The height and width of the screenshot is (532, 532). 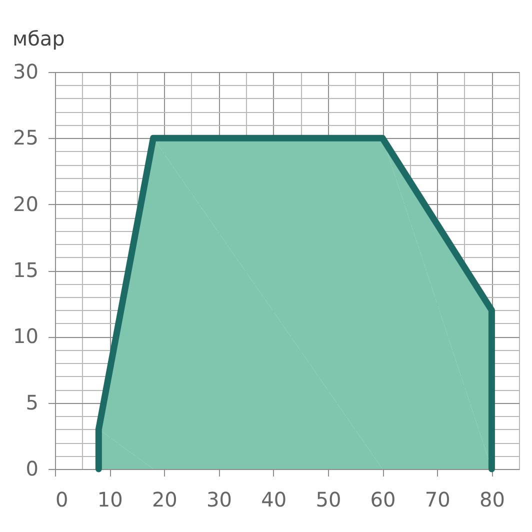 What do you see at coordinates (274, 500) in the screenshot?
I see `x-tick-label: 40` at bounding box center [274, 500].